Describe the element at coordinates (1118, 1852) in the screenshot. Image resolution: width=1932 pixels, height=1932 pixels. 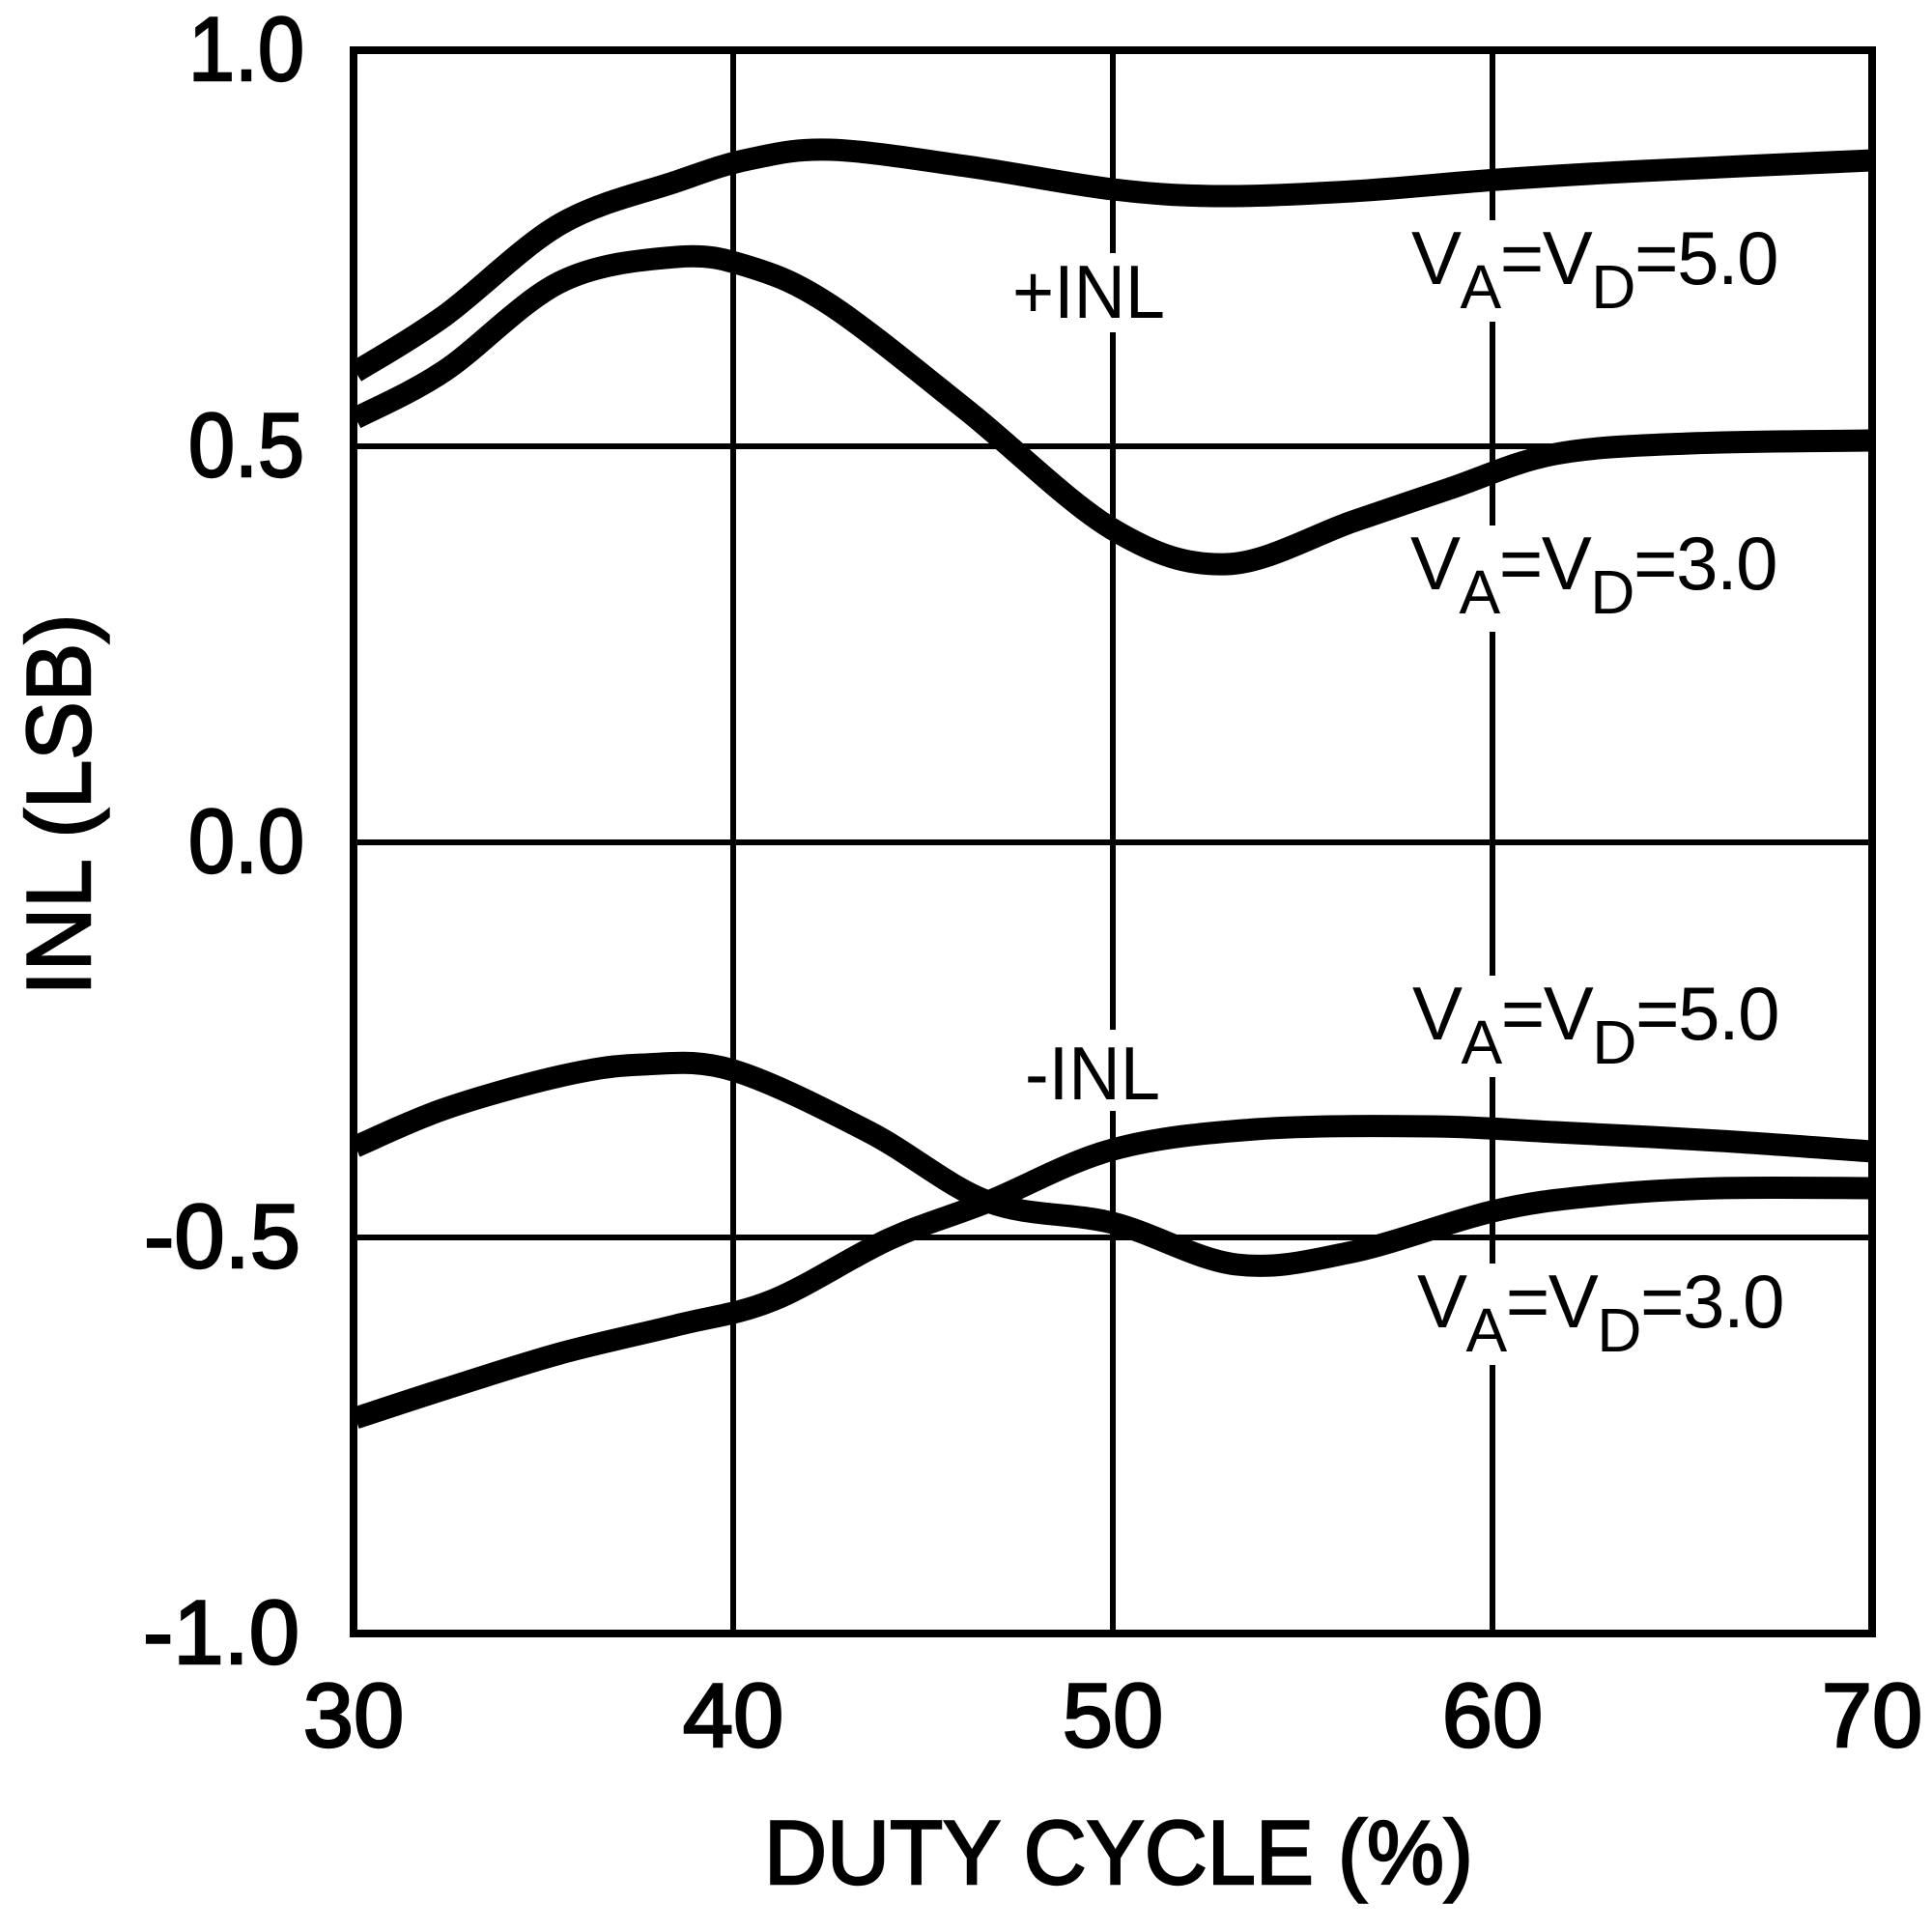
I see `svg-text: DUTY CYCLE (%)` at that location.